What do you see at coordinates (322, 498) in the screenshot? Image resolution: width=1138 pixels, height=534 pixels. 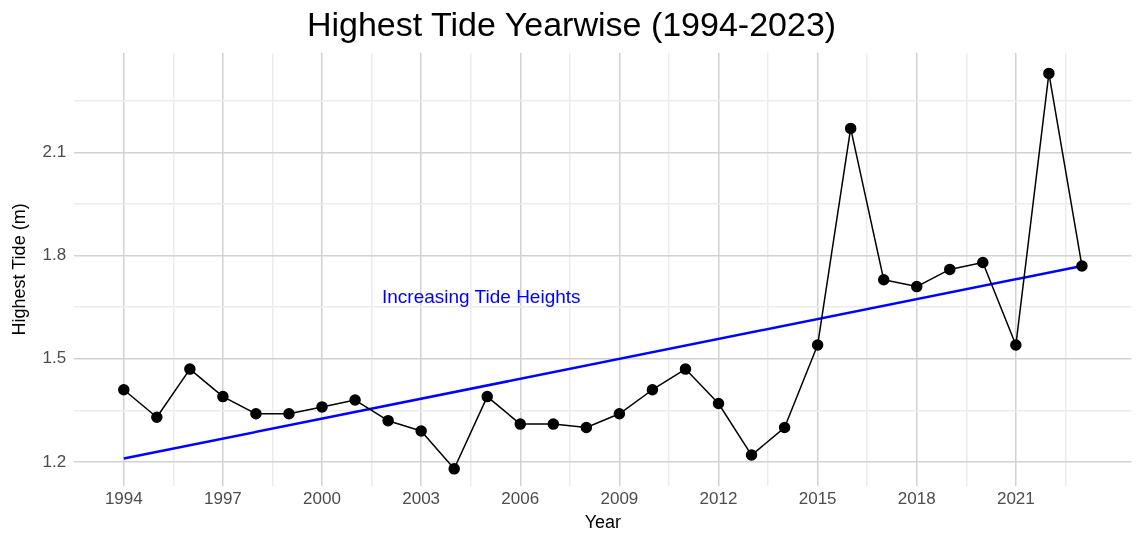 I see `x-tick-label: 2000` at bounding box center [322, 498].